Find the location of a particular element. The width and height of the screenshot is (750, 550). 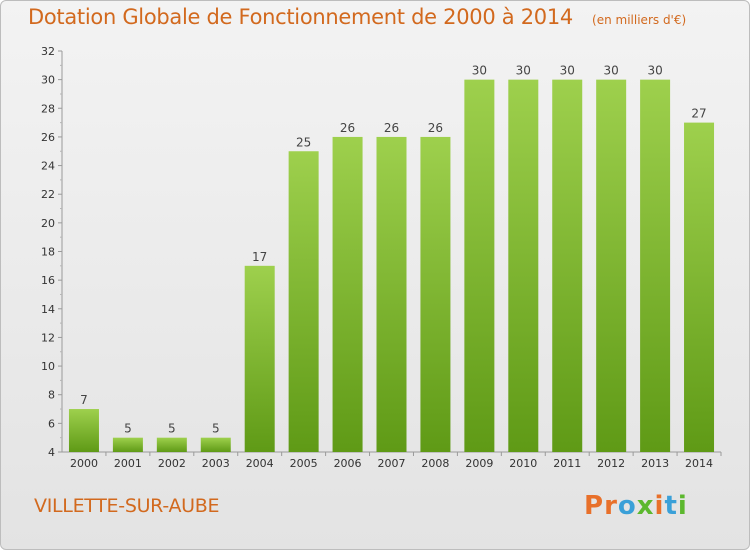

logo-letter: r is located at coordinates (611, 506).